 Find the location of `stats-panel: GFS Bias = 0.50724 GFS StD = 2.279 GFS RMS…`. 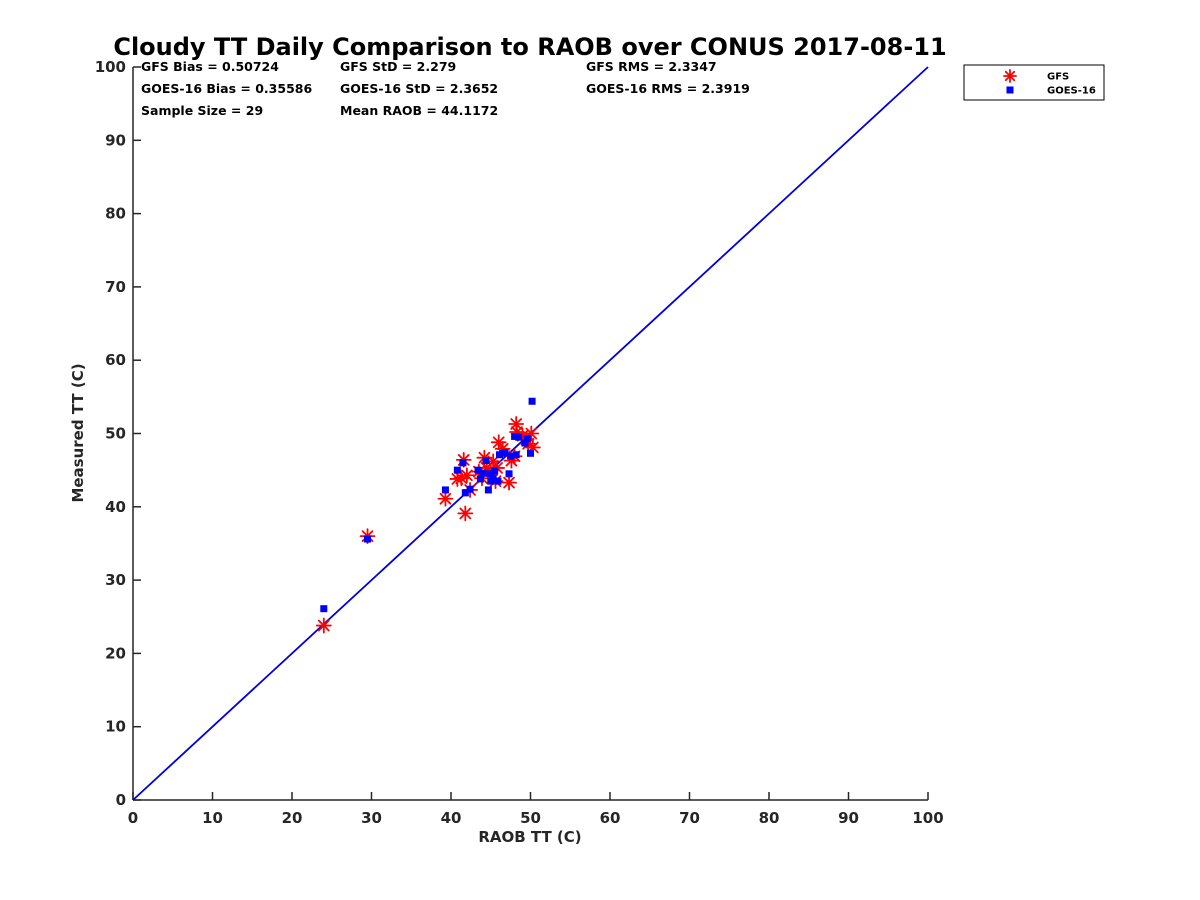

stats-panel: GFS Bias = 0.50724 GFS StD = 2.279 GFS RMS… is located at coordinates (445, 88).